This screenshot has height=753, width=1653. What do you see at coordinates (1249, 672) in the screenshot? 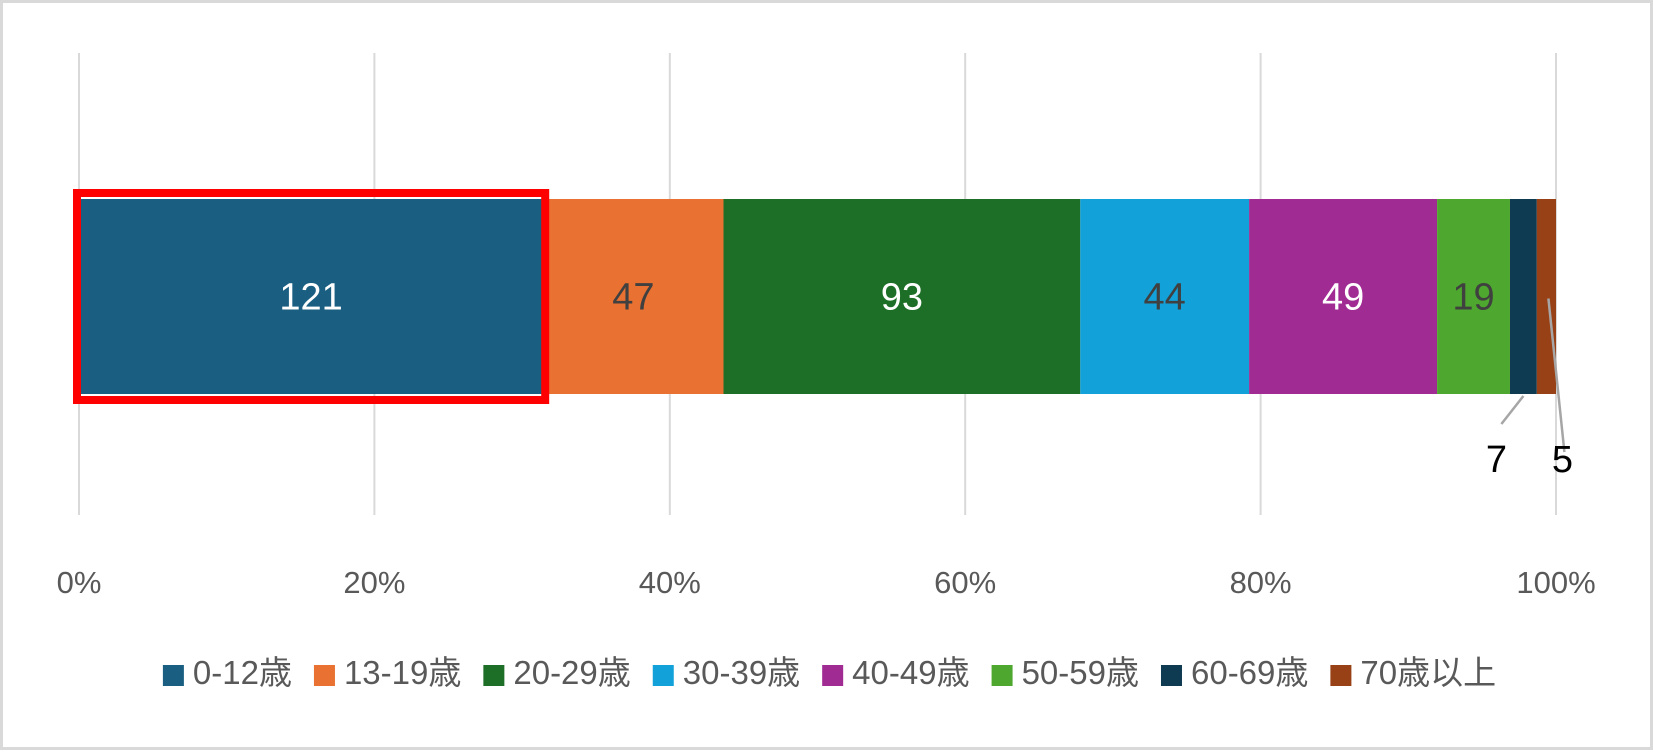
I see `legend-label: 60-69歳` at bounding box center [1249, 672].